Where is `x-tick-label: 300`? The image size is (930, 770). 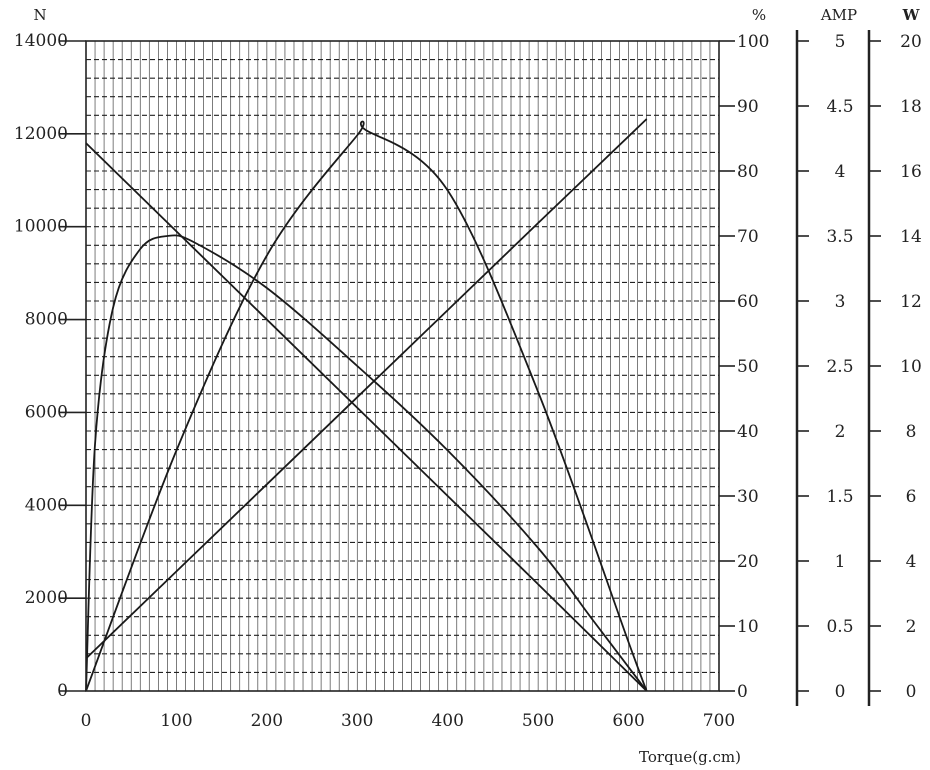
x-tick-label: 300 is located at coordinates (357, 721).